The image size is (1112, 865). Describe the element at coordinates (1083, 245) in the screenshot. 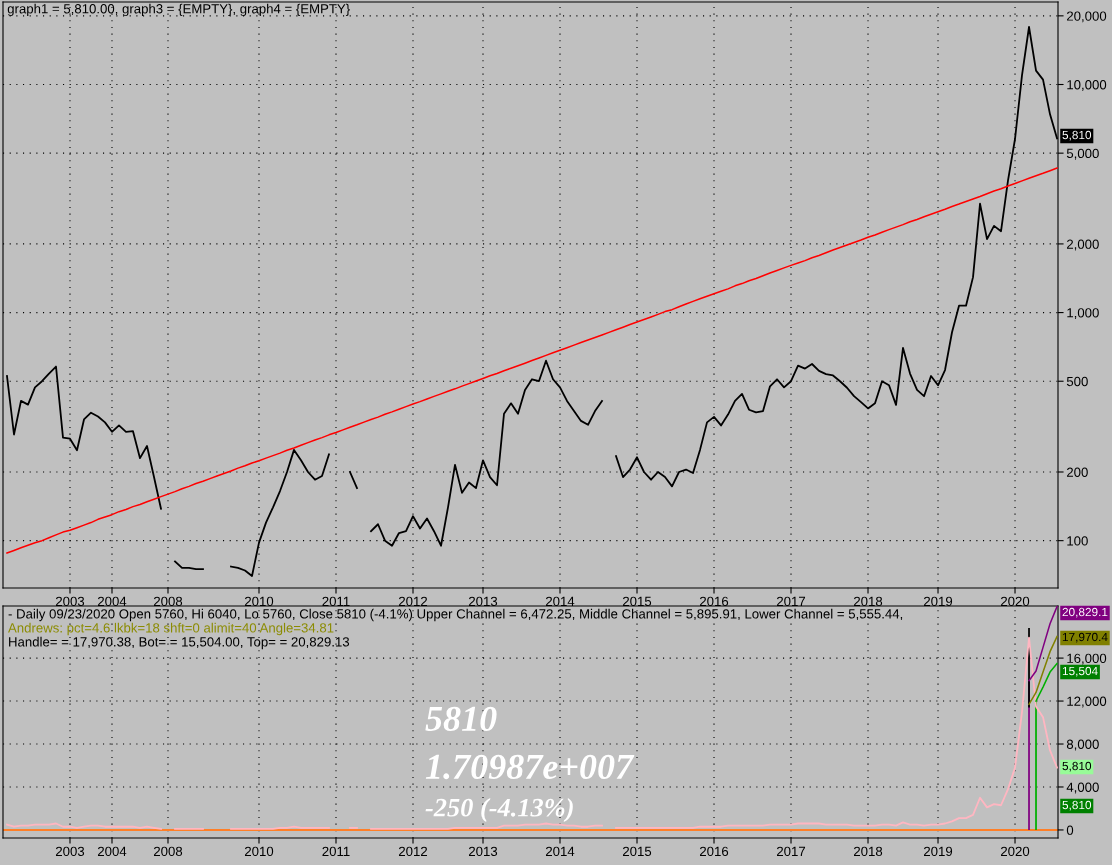

I see `y-tick-label: 2,000` at that location.